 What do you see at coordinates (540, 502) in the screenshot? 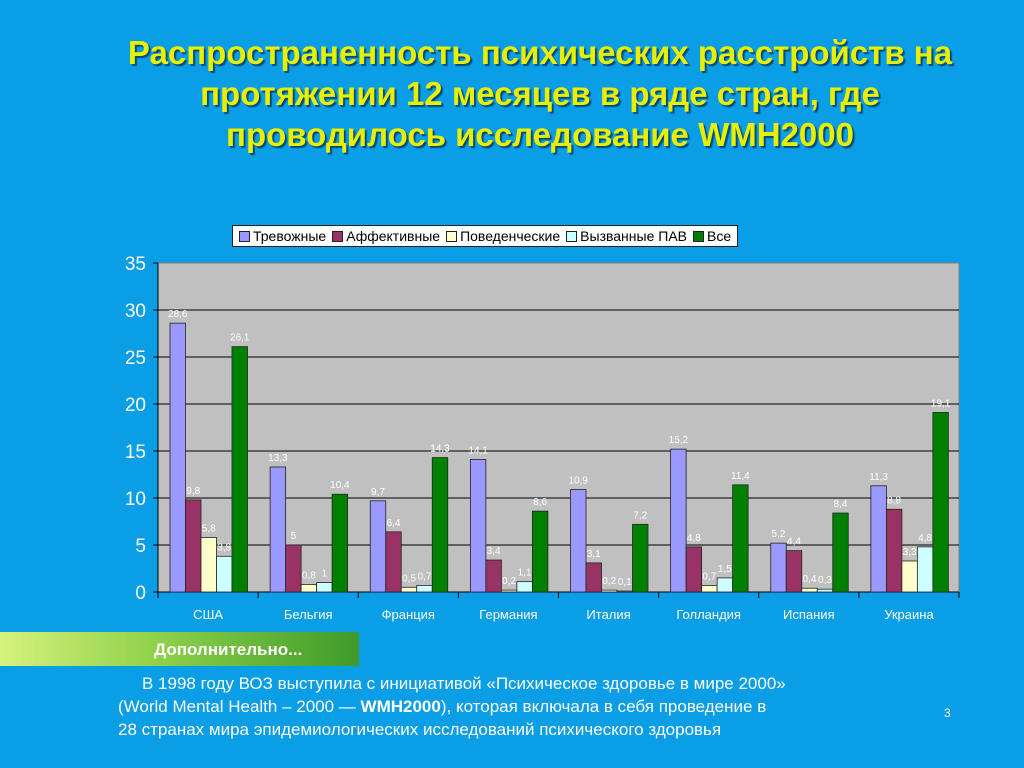
I see `data-label: 8,6` at bounding box center [540, 502].